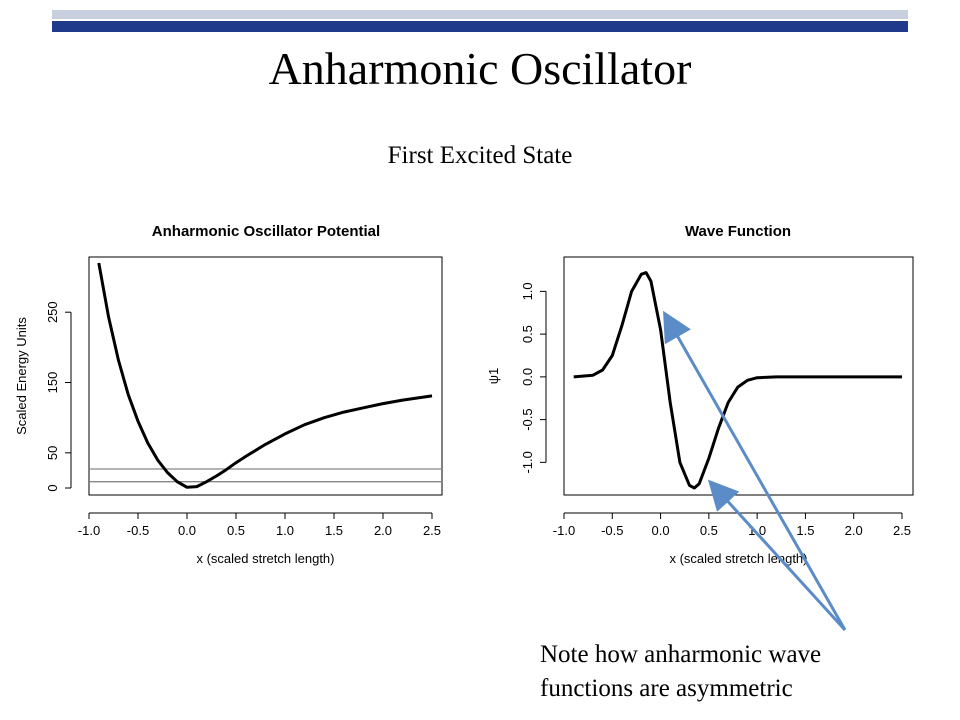 Image resolution: width=960 pixels, height=720 pixels. What do you see at coordinates (493, 376) in the screenshot?
I see `y-axis-label: ψ1` at bounding box center [493, 376].